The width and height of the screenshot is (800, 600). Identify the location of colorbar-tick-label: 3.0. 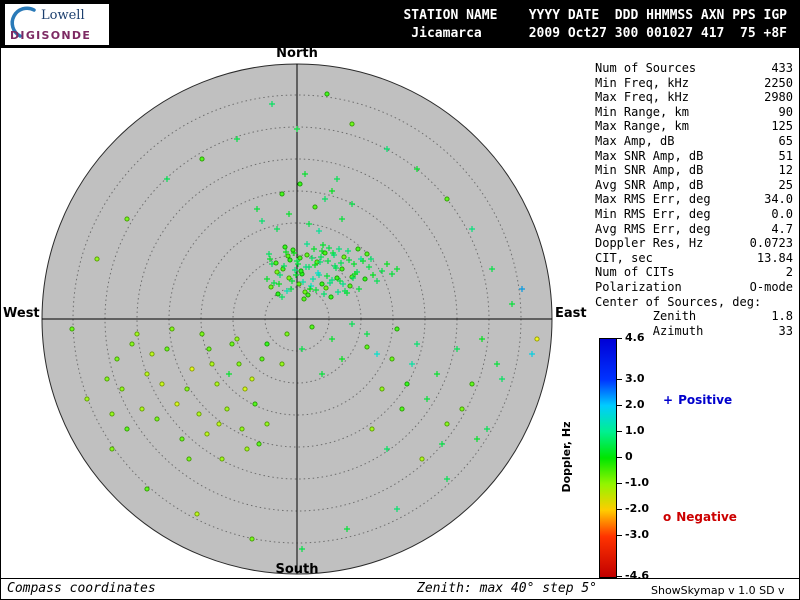
(635, 379).